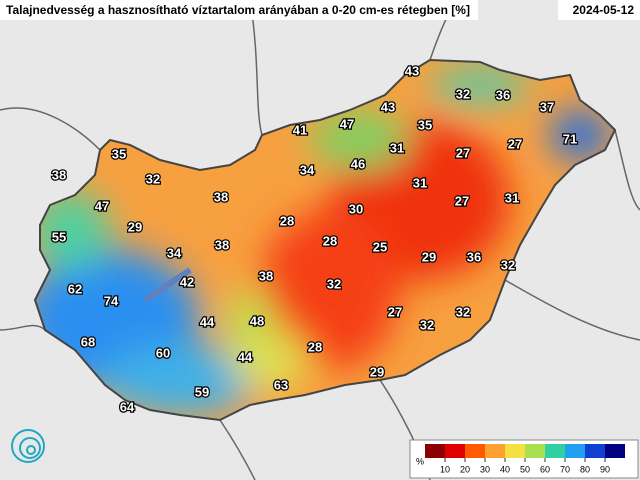 The image size is (640, 480). I want to click on legend-tick-label: 30, so click(485, 469).